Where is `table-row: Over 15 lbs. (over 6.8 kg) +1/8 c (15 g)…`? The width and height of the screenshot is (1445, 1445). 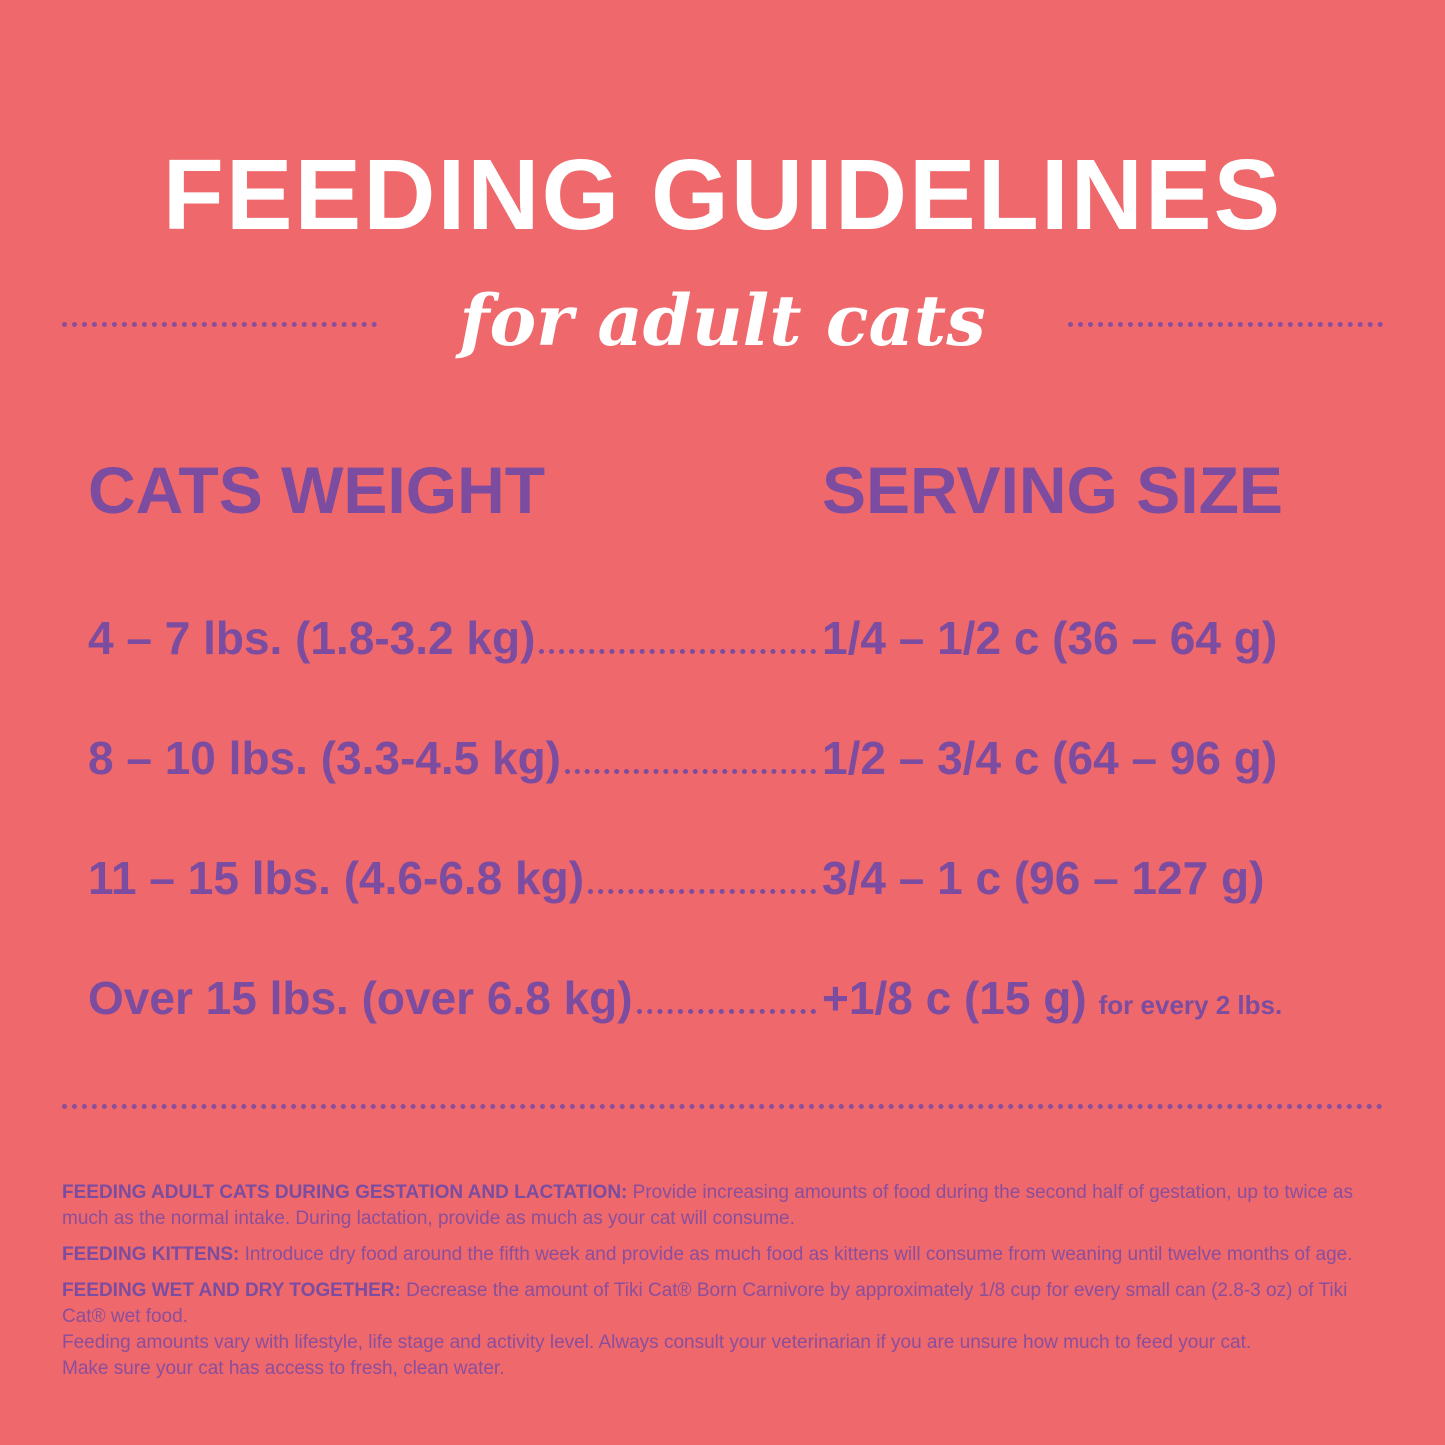 table-row: Over 15 lbs. (over 6.8 kg) +1/8 c (15 g)… is located at coordinates (738, 1001).